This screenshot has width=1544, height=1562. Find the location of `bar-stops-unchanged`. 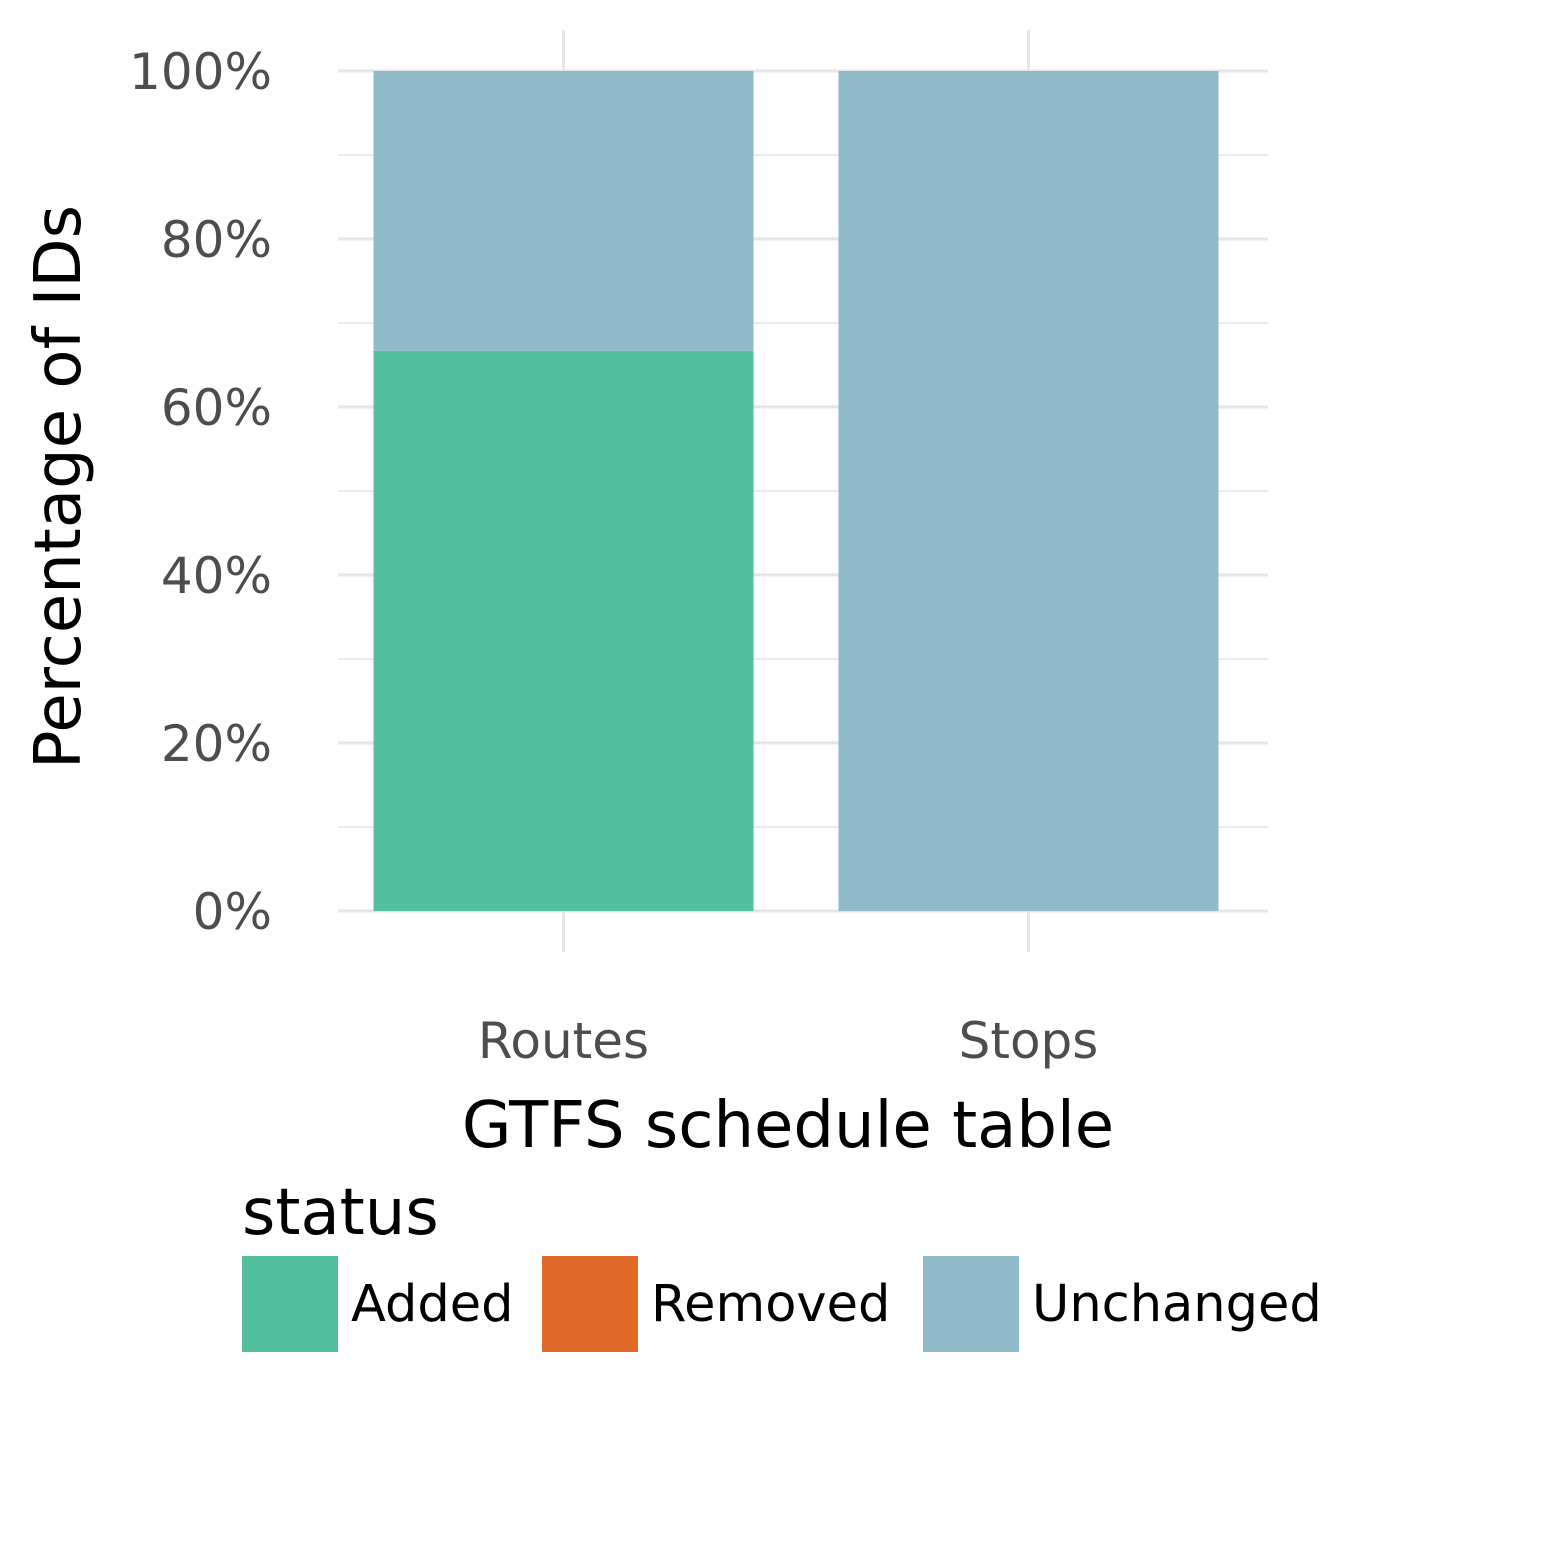

bar-stops-unchanged is located at coordinates (1028, 491).